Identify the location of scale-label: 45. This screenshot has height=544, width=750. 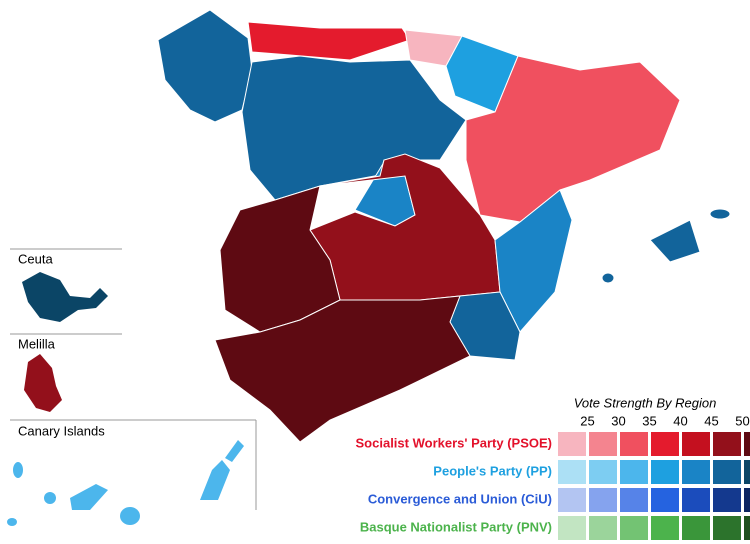
(711, 420).